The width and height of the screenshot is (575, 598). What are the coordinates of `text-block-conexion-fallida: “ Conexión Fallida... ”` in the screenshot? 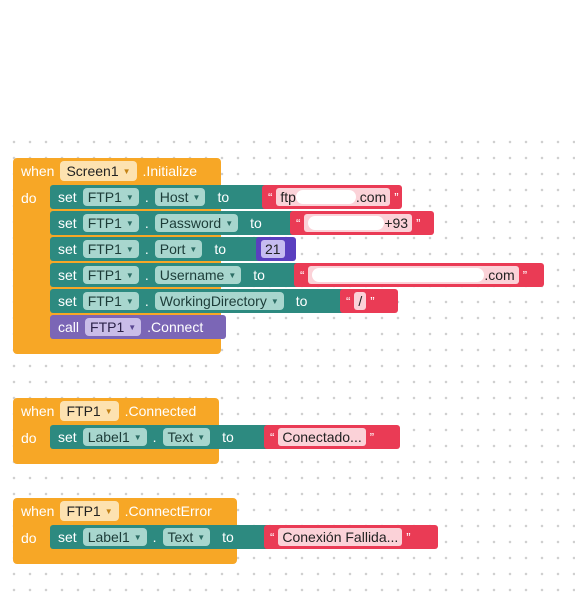 It's located at (351, 537).